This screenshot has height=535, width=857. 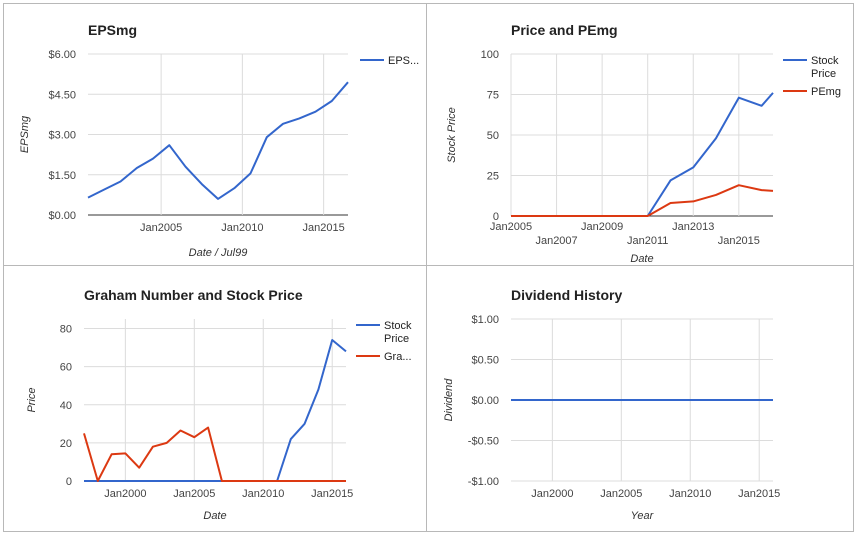 I want to click on y-tick-label: 60, so click(x=66, y=368).